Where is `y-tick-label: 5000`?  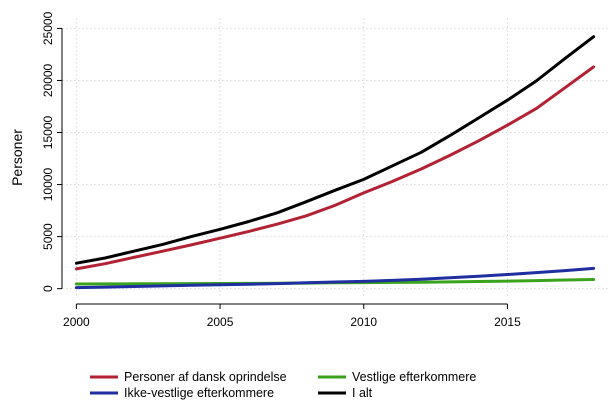 y-tick-label: 5000 is located at coordinates (48, 236).